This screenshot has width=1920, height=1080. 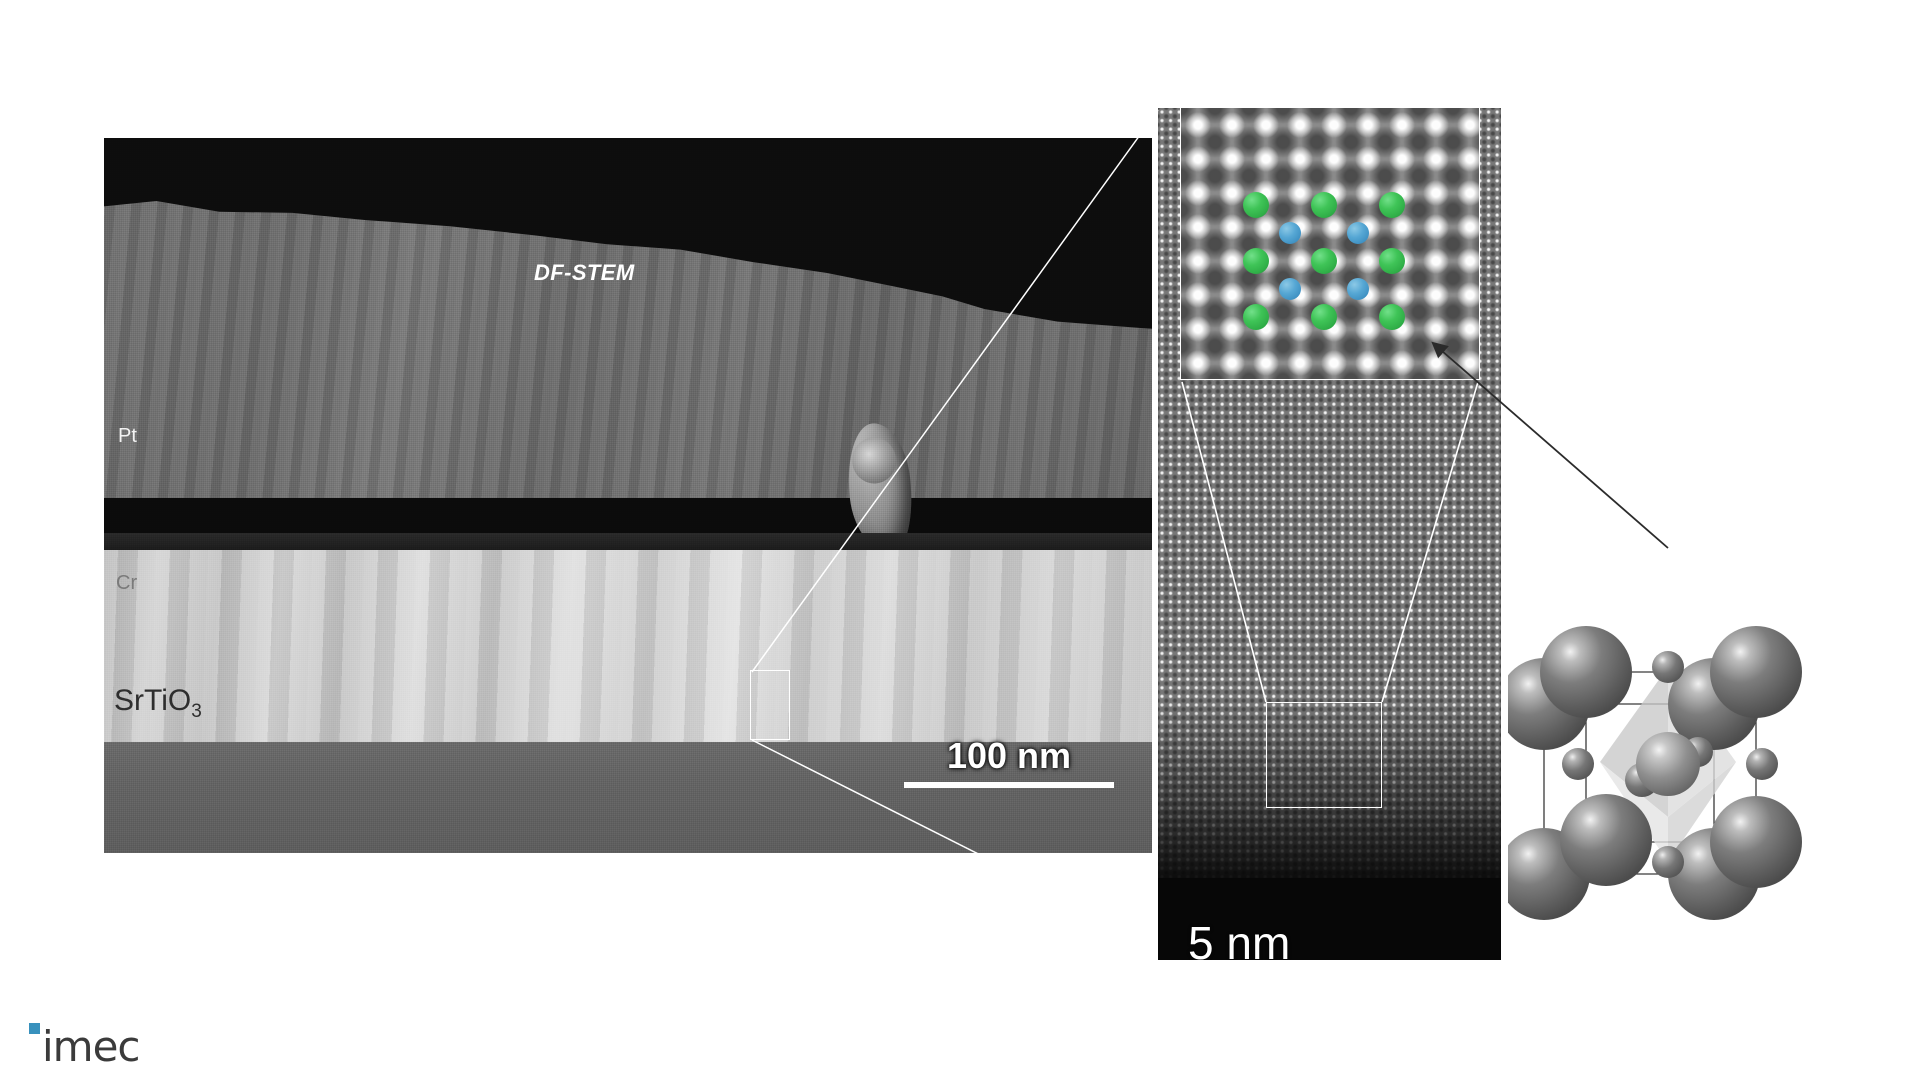 I want to click on scalebar-100nm: 100 nm, so click(x=1009, y=763).